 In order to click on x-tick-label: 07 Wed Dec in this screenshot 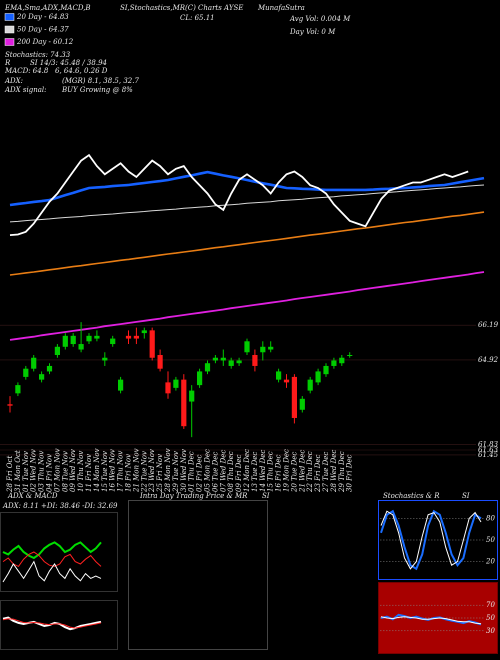, I will do `click(223, 471)`.